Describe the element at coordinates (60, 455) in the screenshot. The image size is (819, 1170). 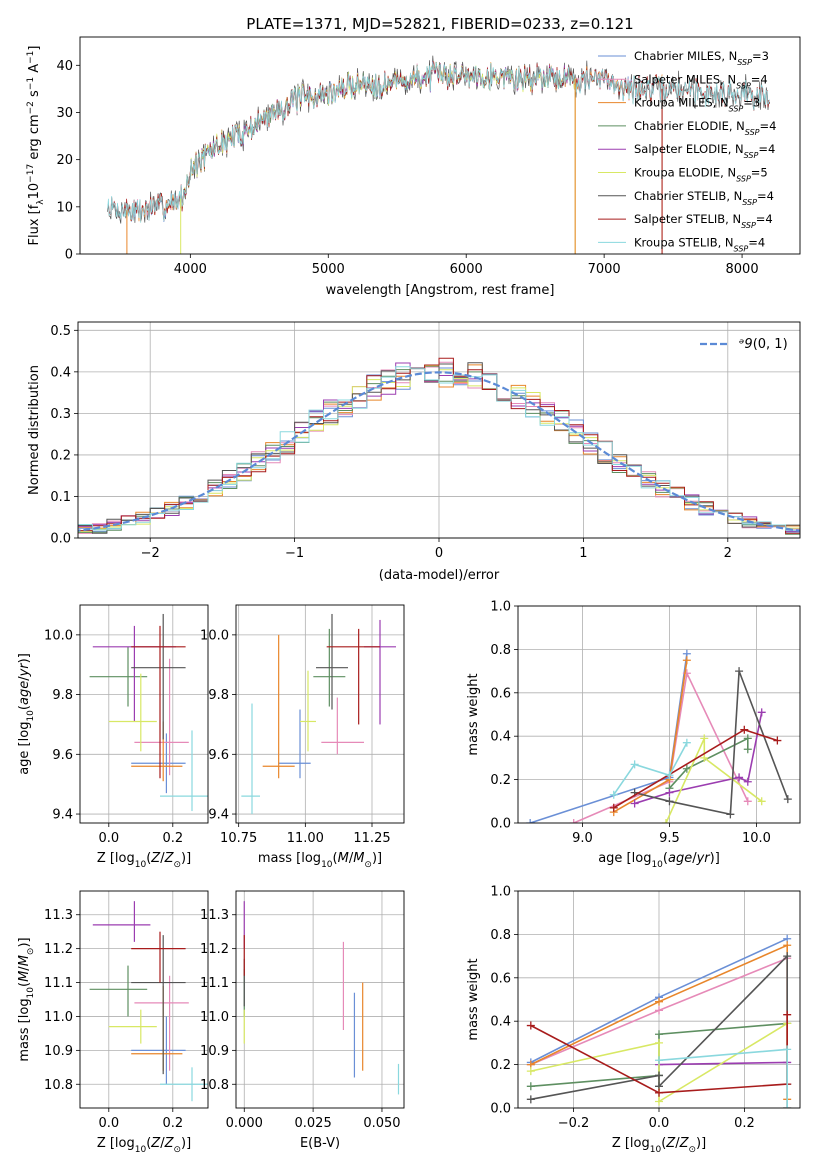
I see `residuals-ytick-label: 0.2` at that location.